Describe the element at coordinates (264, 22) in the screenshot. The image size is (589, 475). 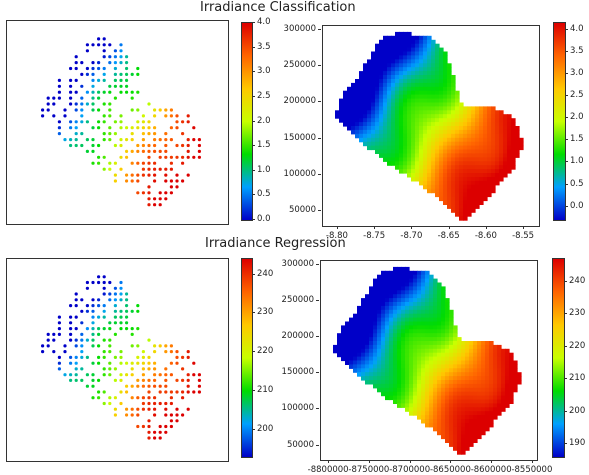
I see `classification-scatter-colorbar-tick-label: 4.0` at that location.